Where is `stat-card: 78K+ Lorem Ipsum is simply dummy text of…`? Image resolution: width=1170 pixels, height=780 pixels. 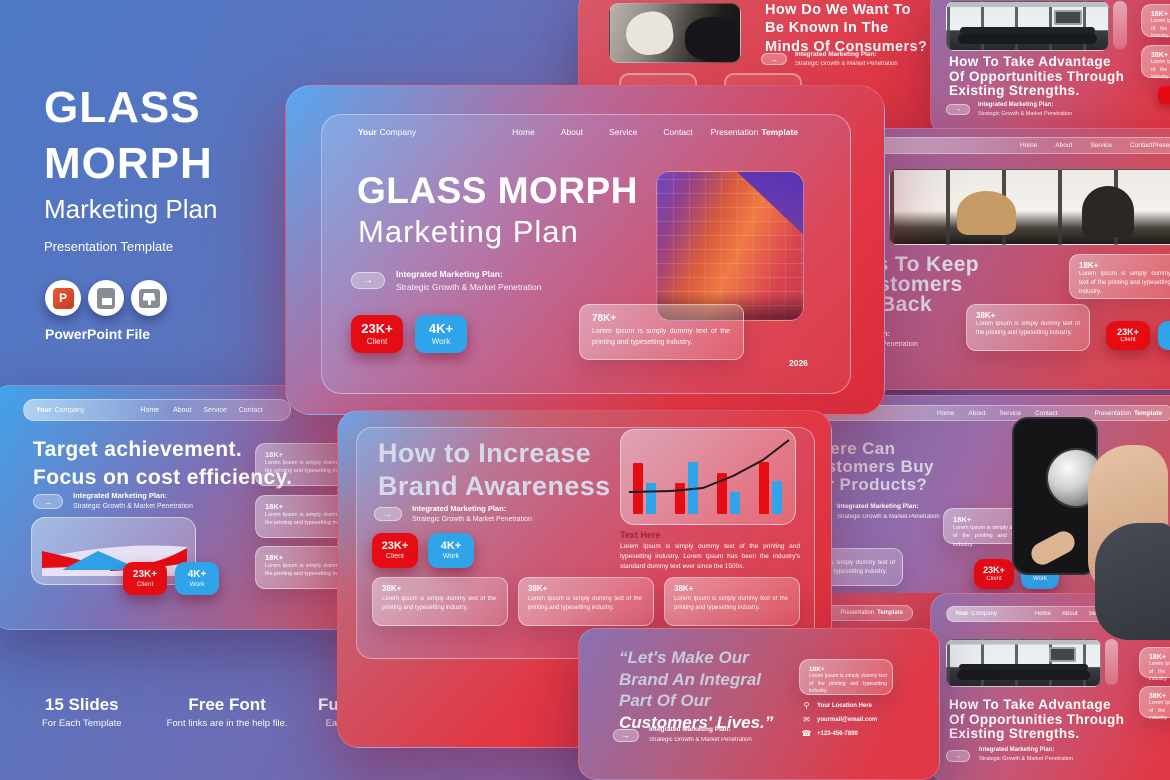 stat-card: 78K+ Lorem Ipsum is simply dummy text of… is located at coordinates (661, 332).